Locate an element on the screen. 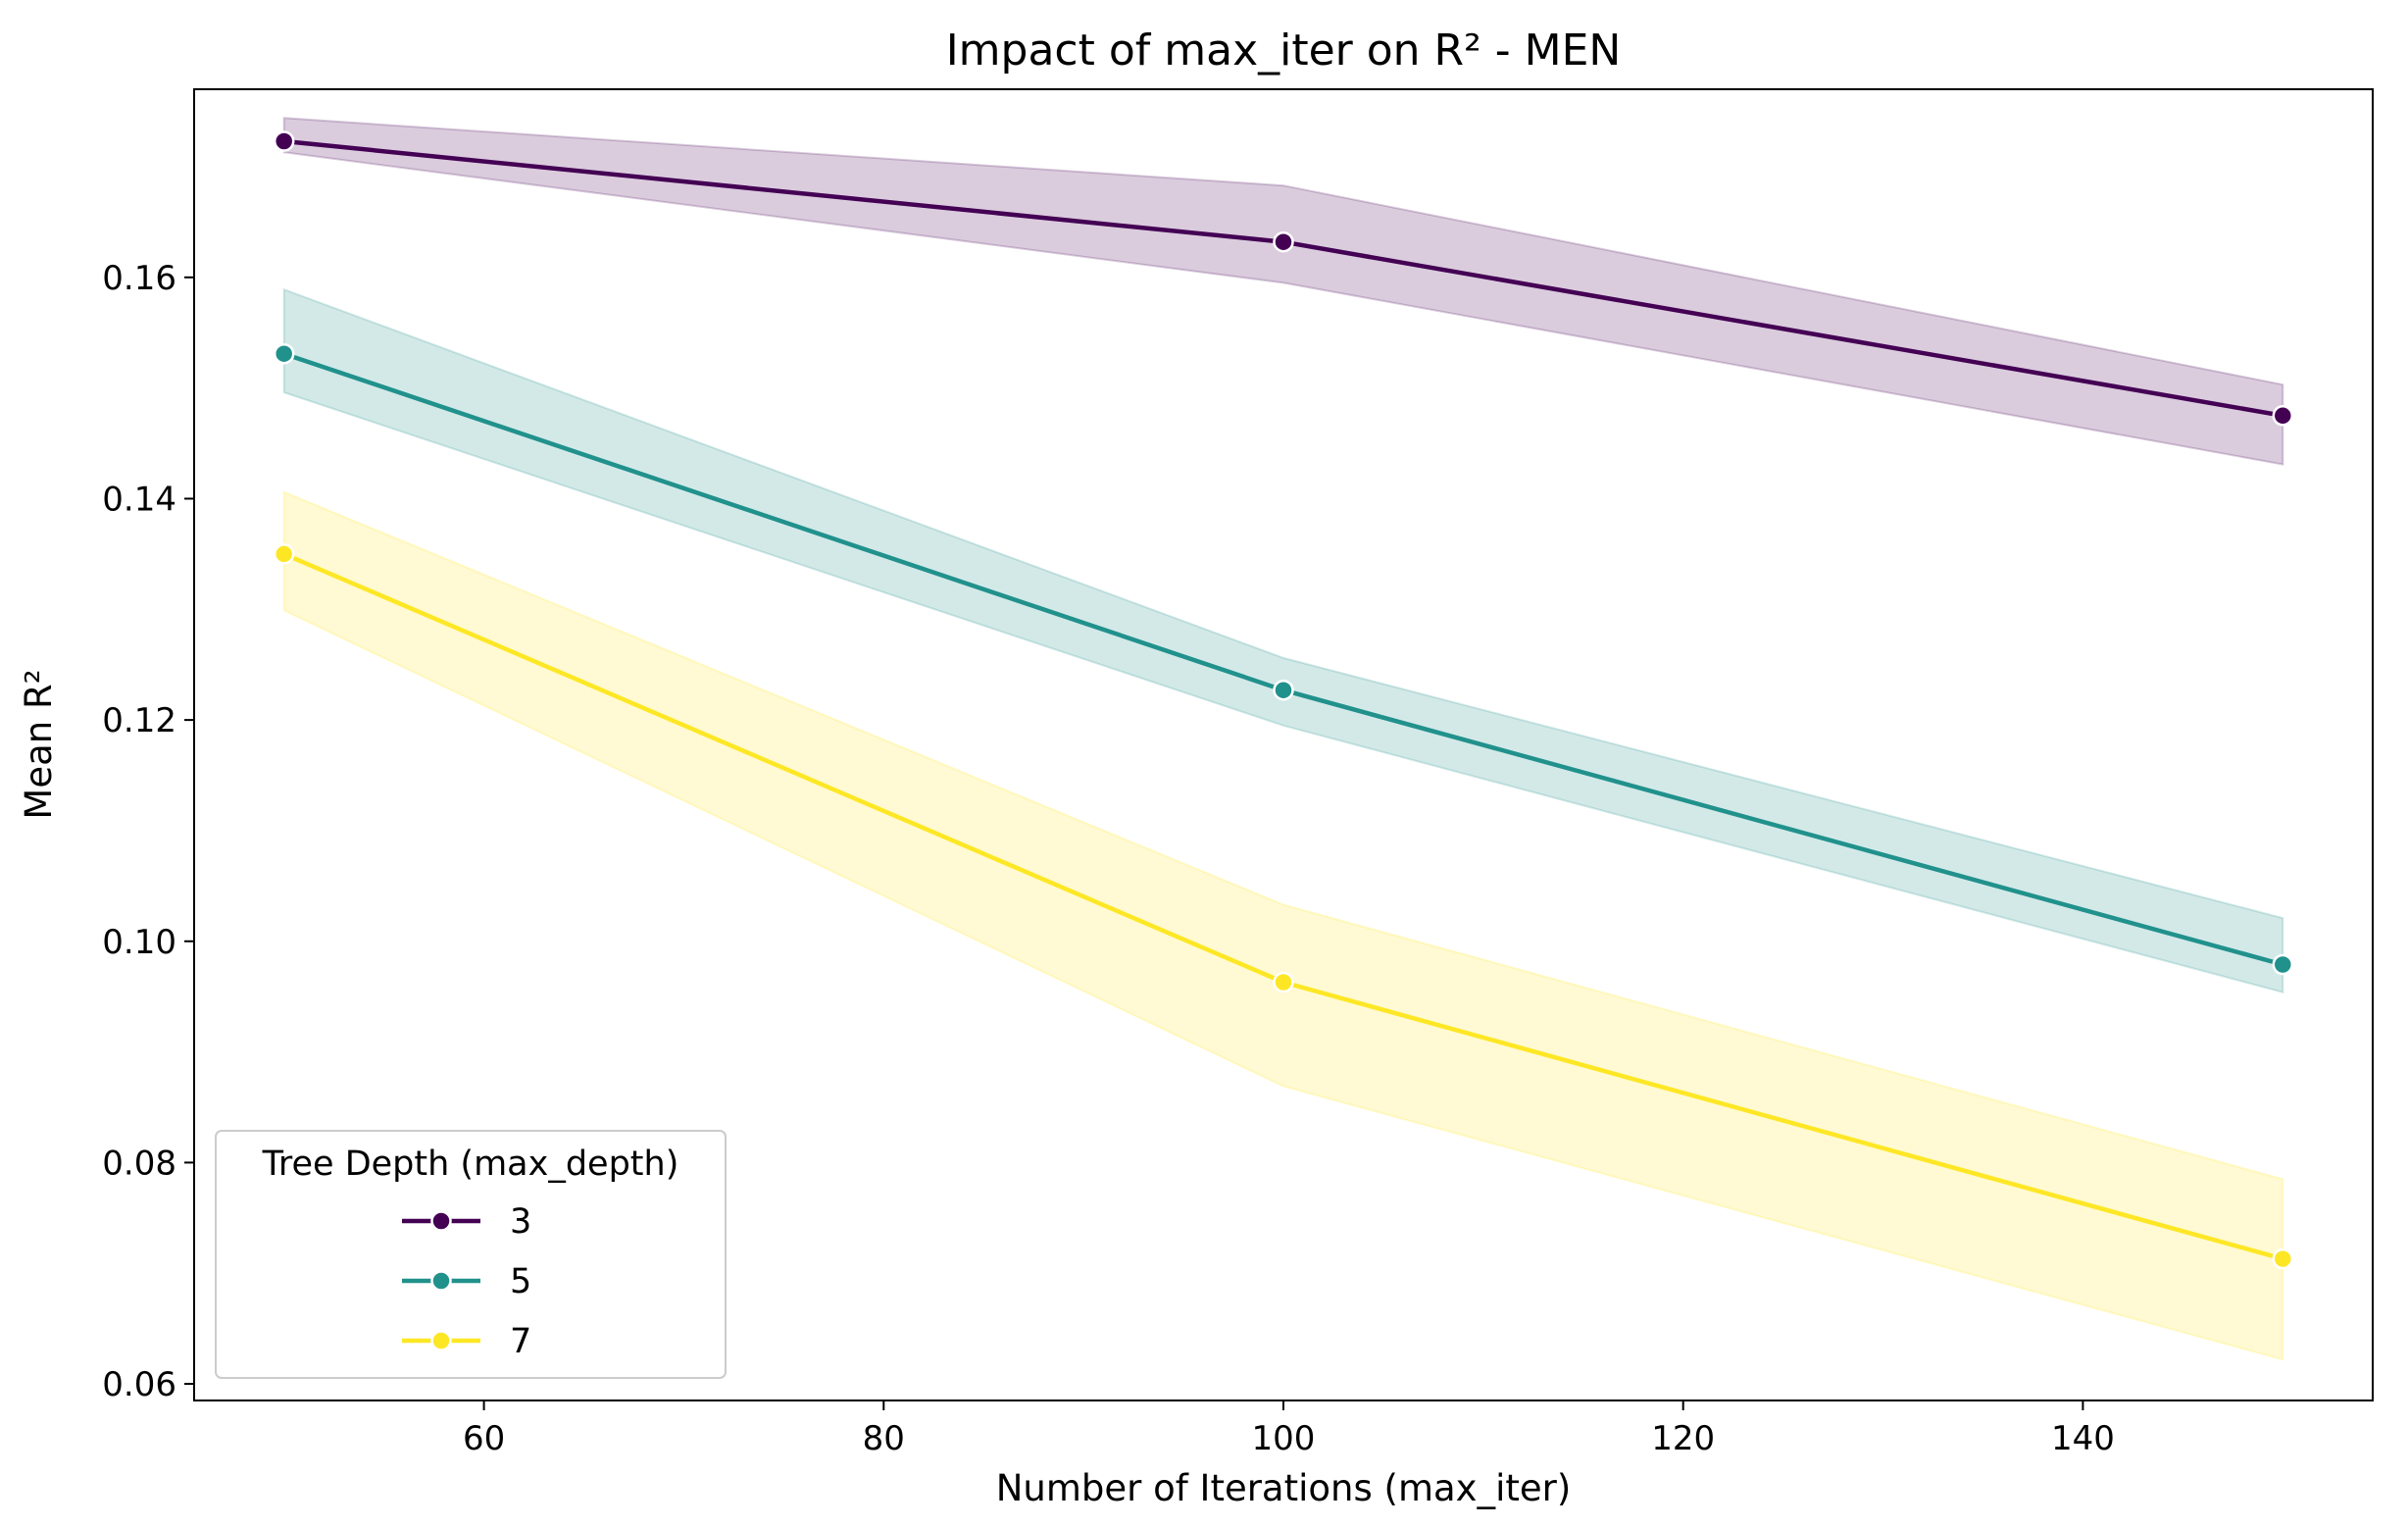  x-tick-label-140: 140 is located at coordinates (2083, 1438).